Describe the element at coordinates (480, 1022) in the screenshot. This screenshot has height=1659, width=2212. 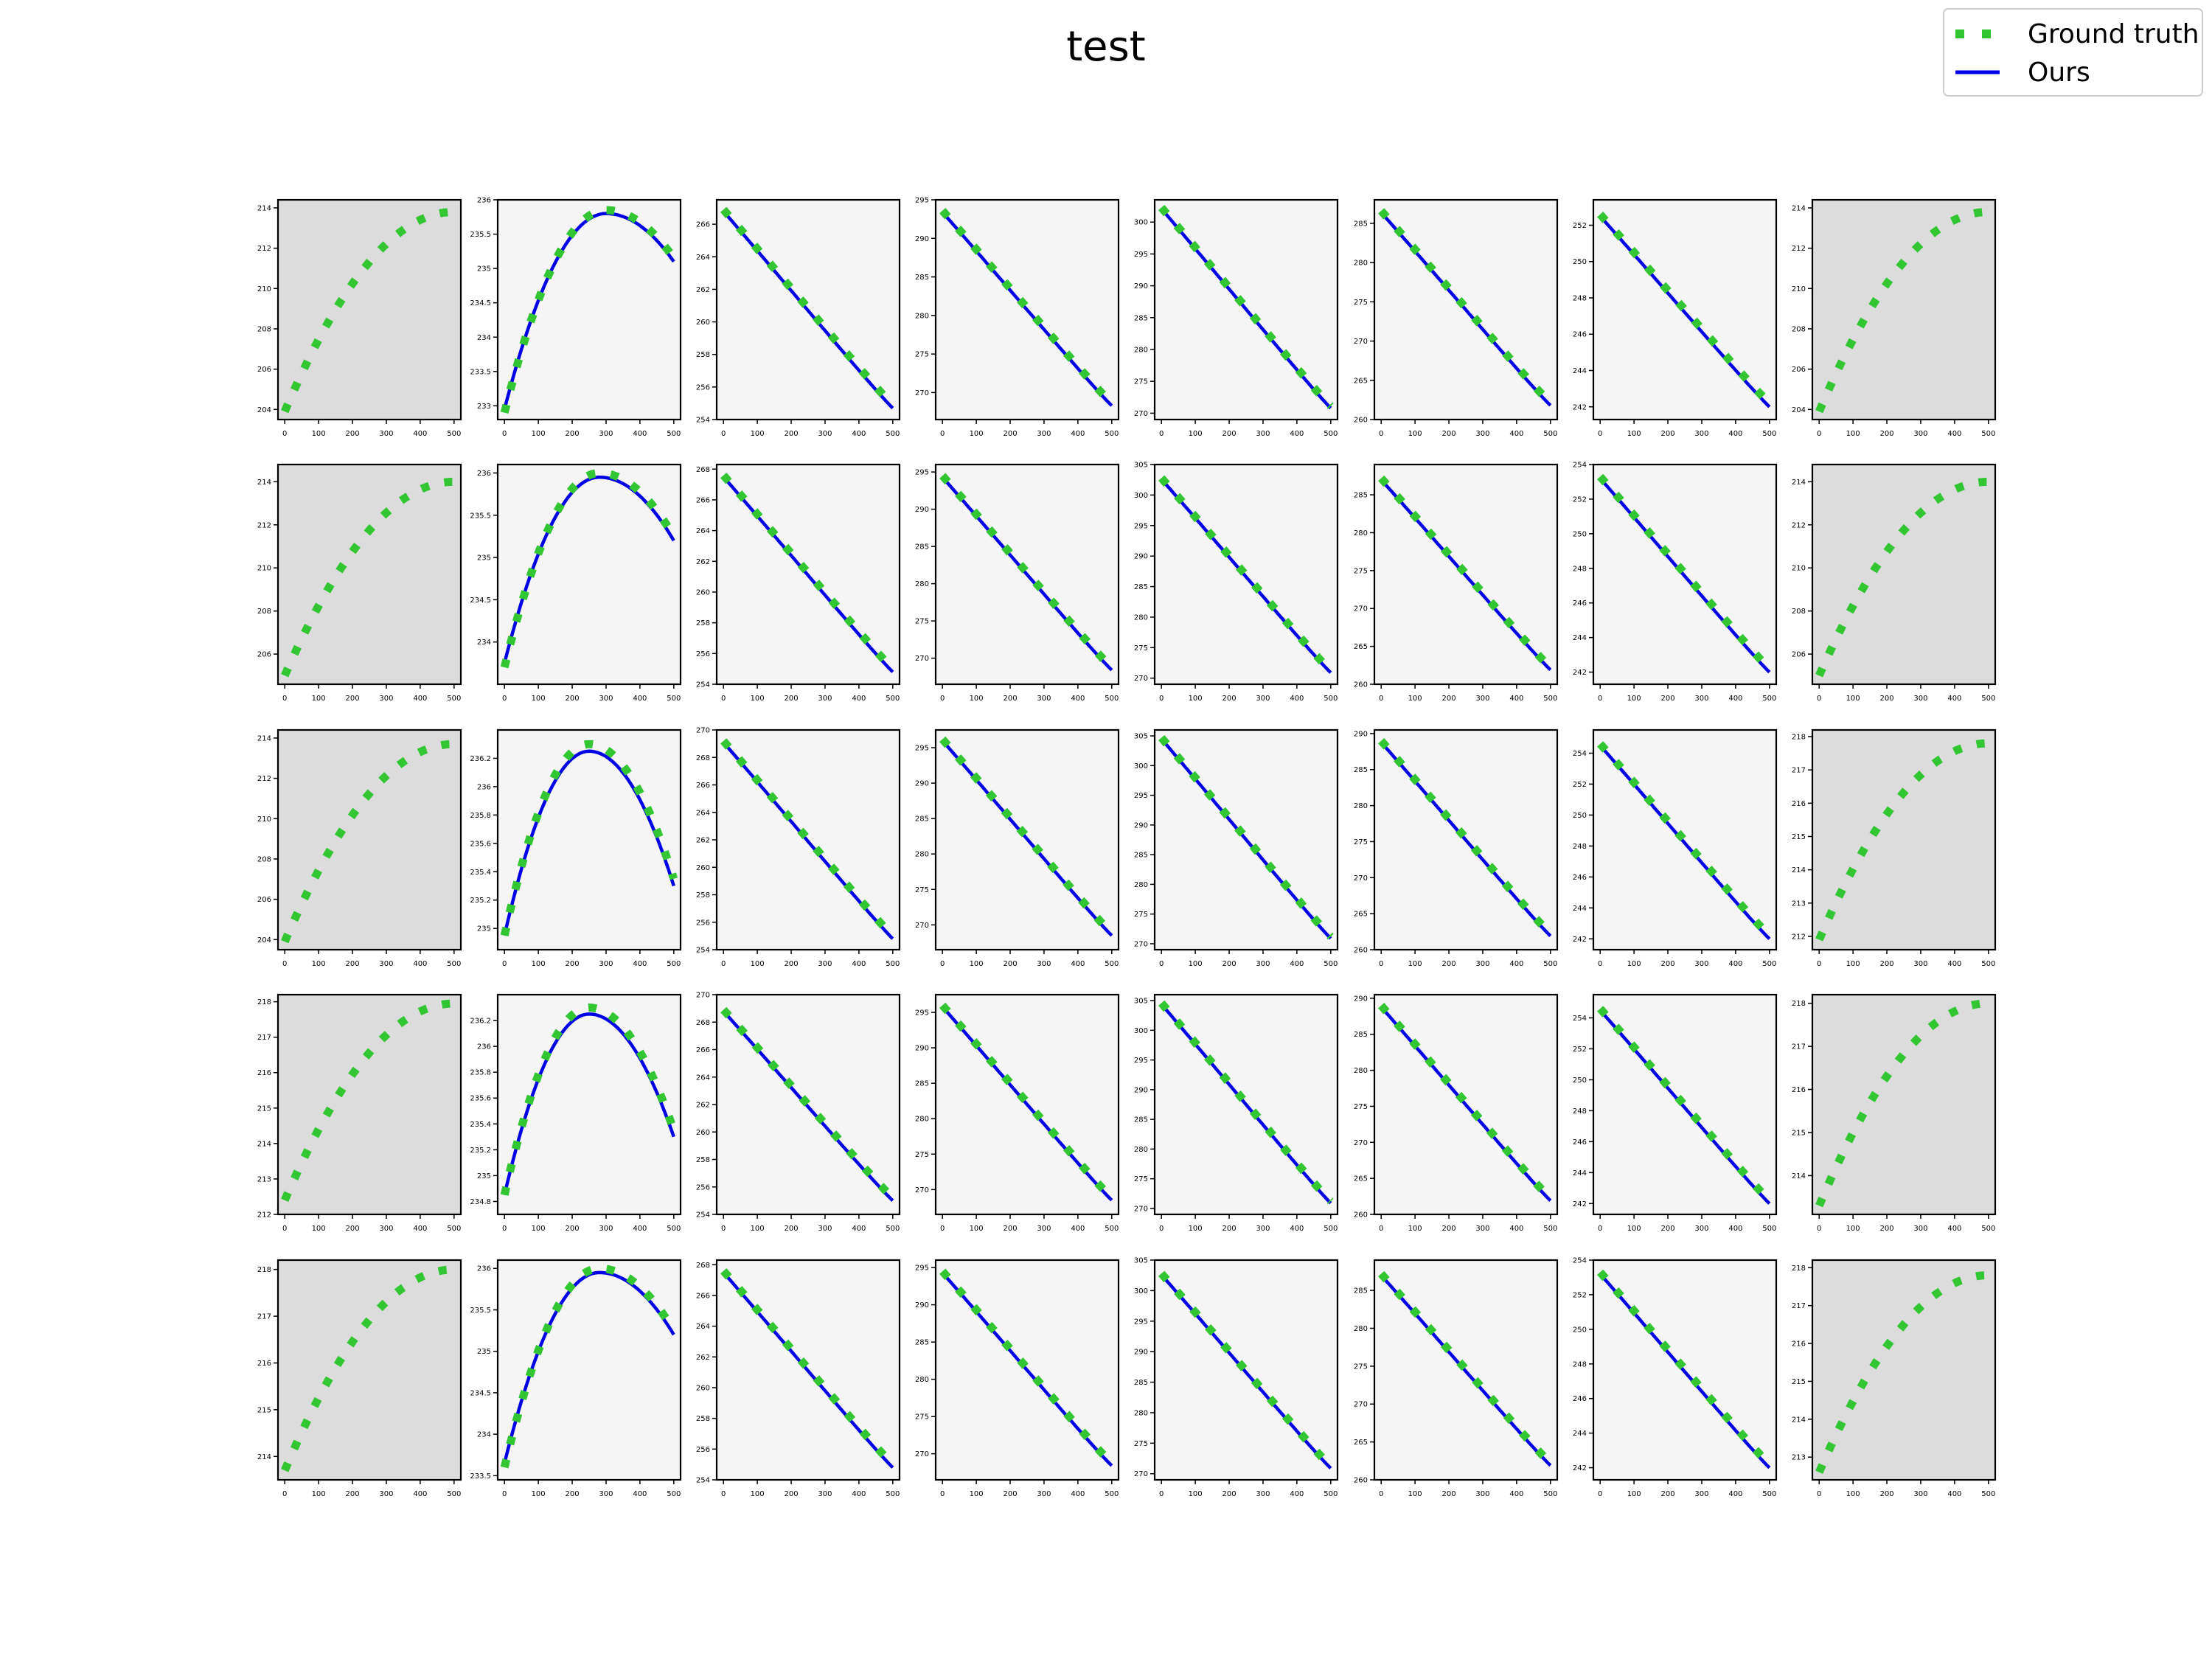
I see `y-tick-label: 236.2` at that location.